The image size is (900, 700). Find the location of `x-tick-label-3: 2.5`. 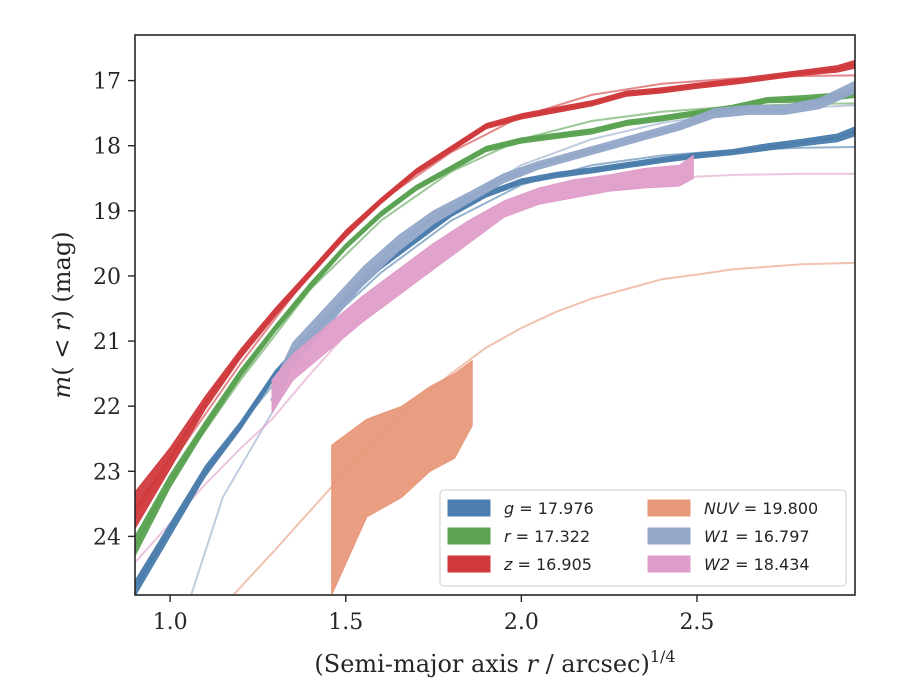

x-tick-label-3: 2.5 is located at coordinates (696, 622).